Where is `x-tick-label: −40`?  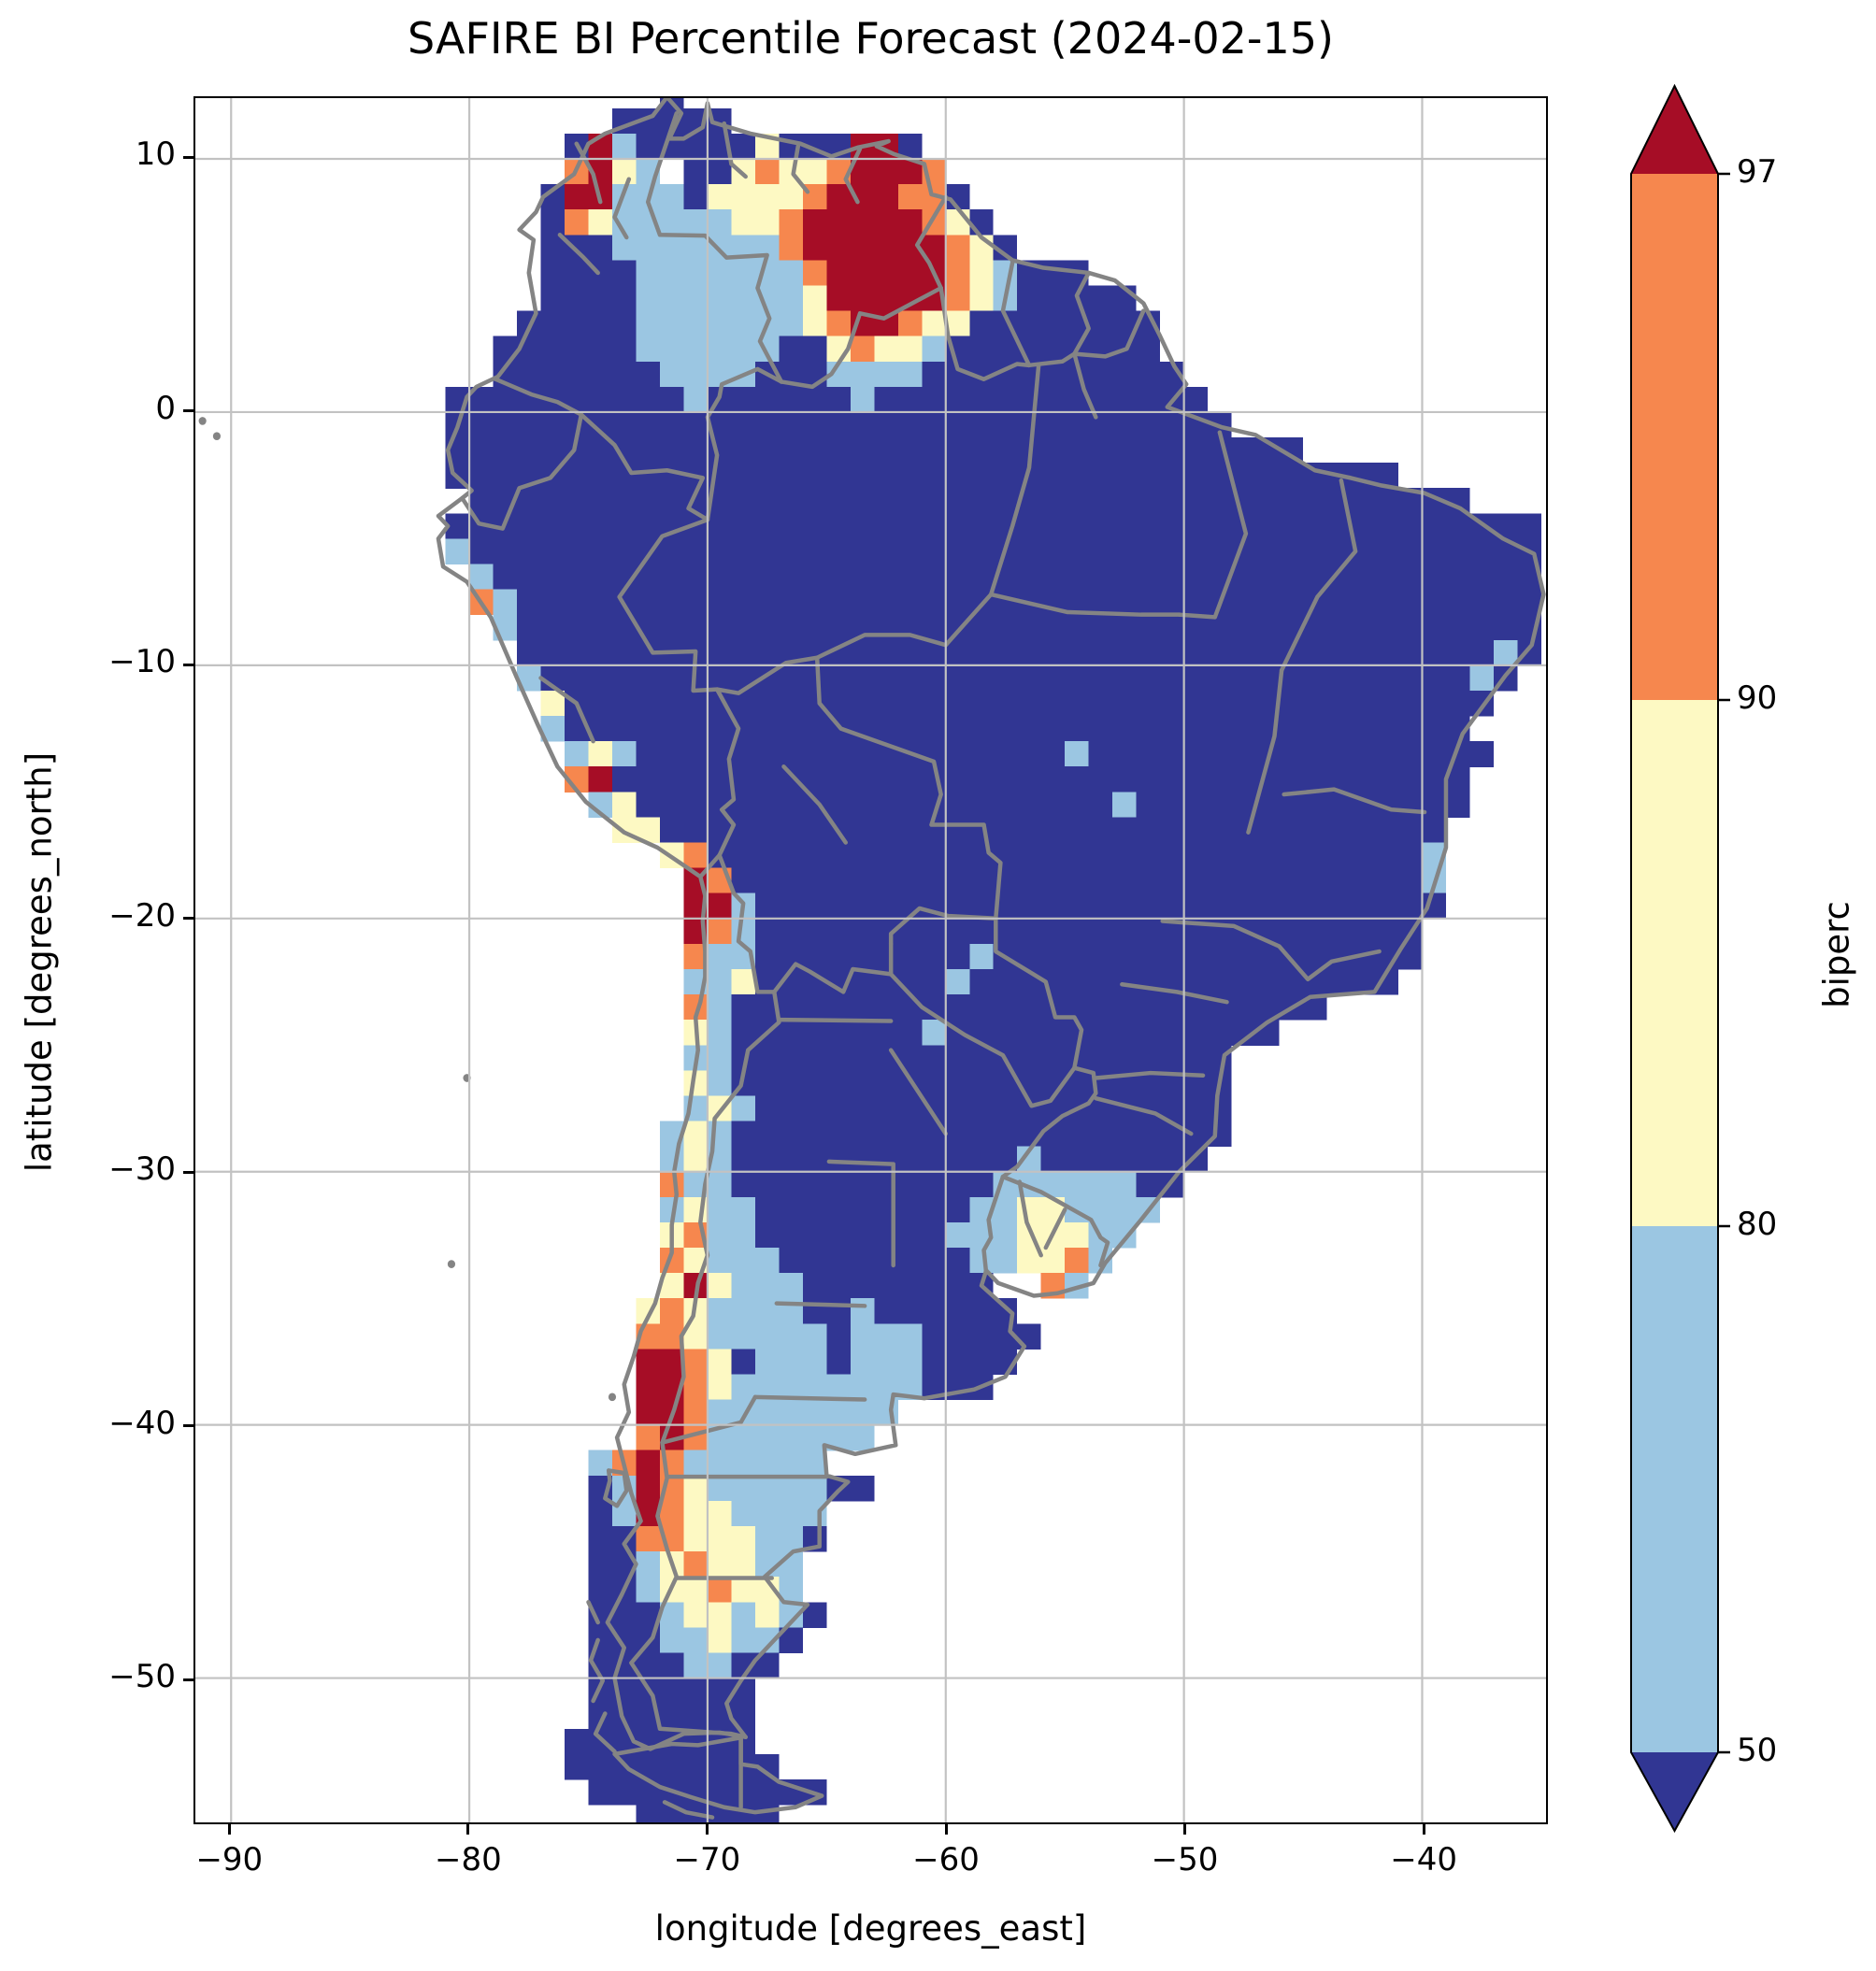
x-tick-label: −40 is located at coordinates (1424, 1859).